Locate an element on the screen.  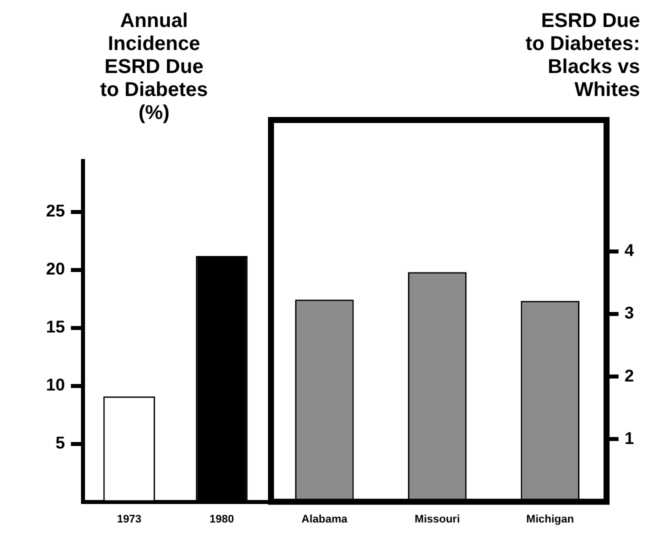
chart-title: ESRD Due to Diabetes: Blacks vs Whites is located at coordinates (583, 56).